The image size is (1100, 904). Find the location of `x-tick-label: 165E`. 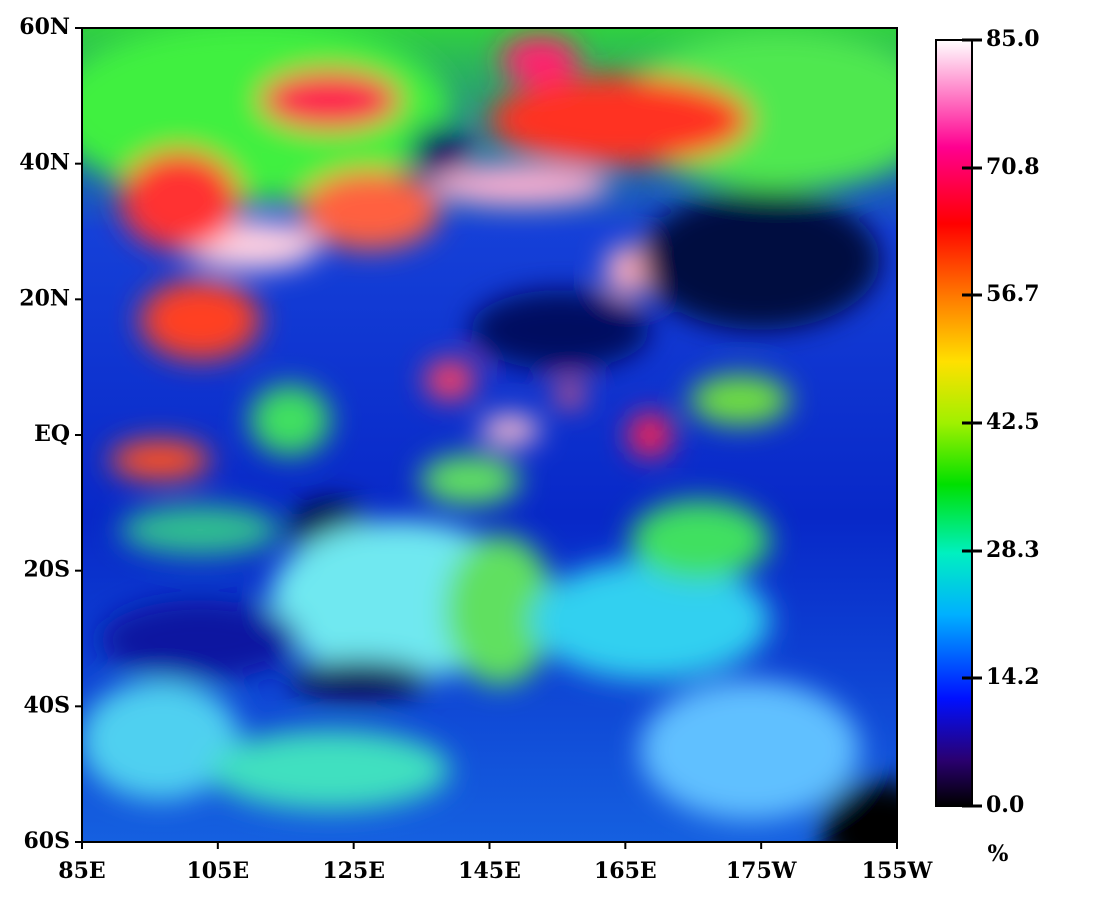

x-tick-label: 165E is located at coordinates (625, 871).